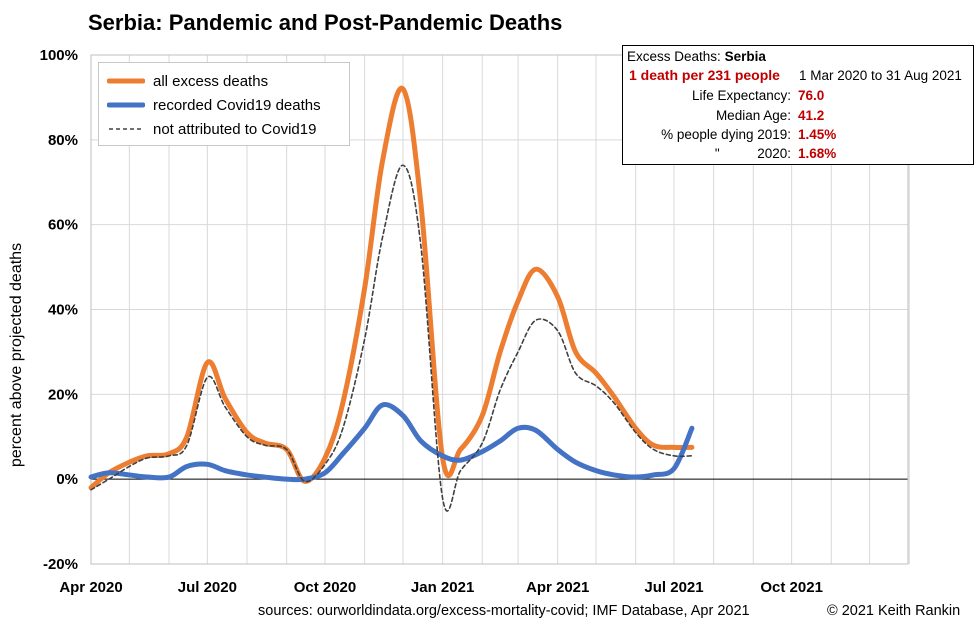 This screenshot has height=639, width=977. Describe the element at coordinates (63, 310) in the screenshot. I see `y-tick-label: 40%` at that location.